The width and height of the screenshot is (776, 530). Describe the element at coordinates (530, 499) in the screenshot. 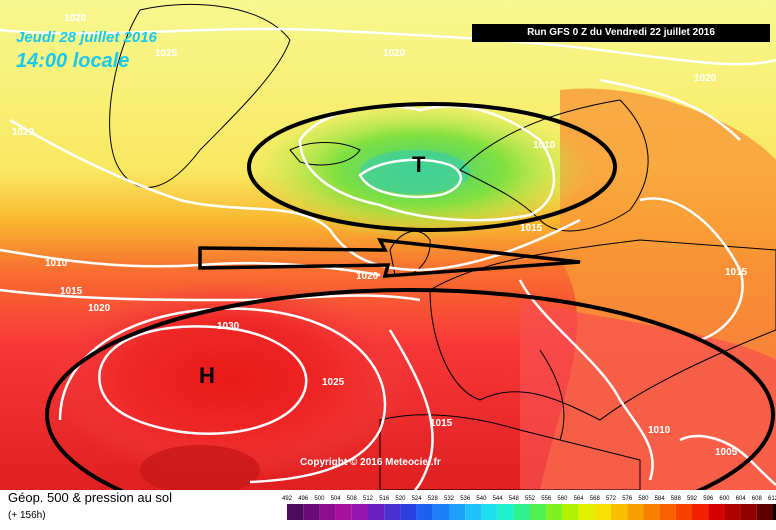

I see `color-scale-tick: 552` at that location.